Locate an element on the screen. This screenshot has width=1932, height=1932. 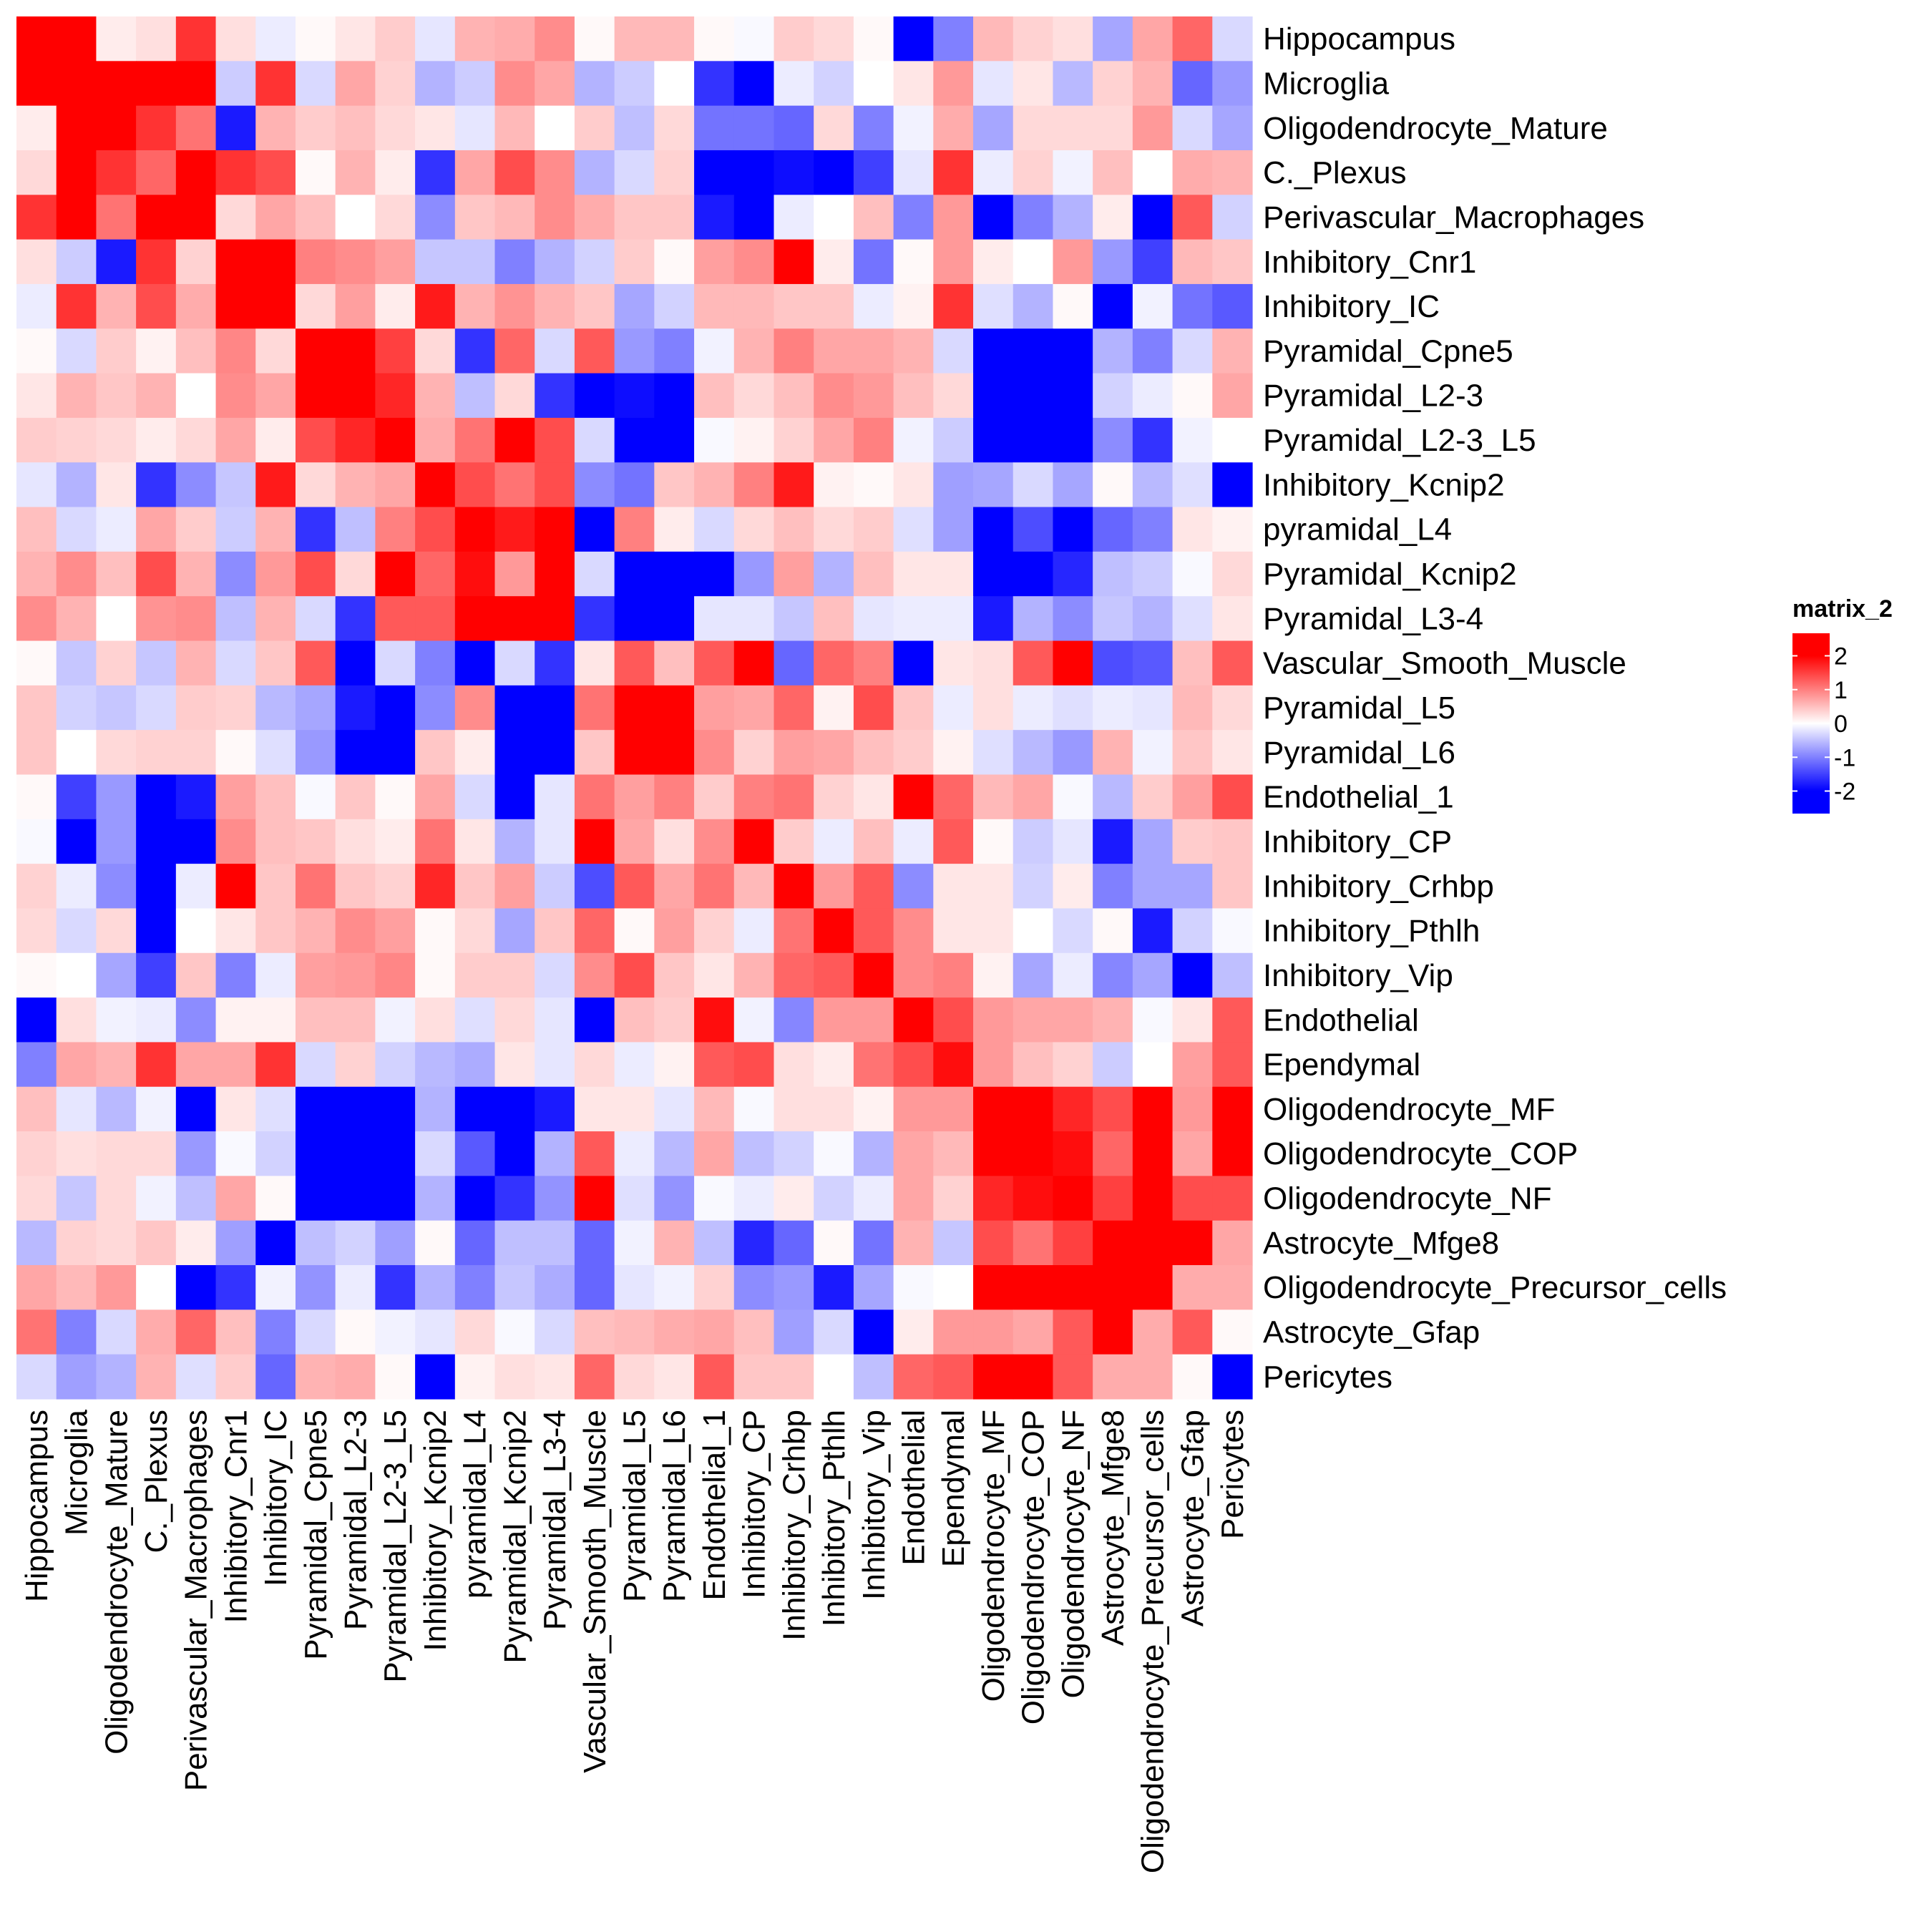
row-label: Inhibitory_CP is located at coordinates (1357, 841).